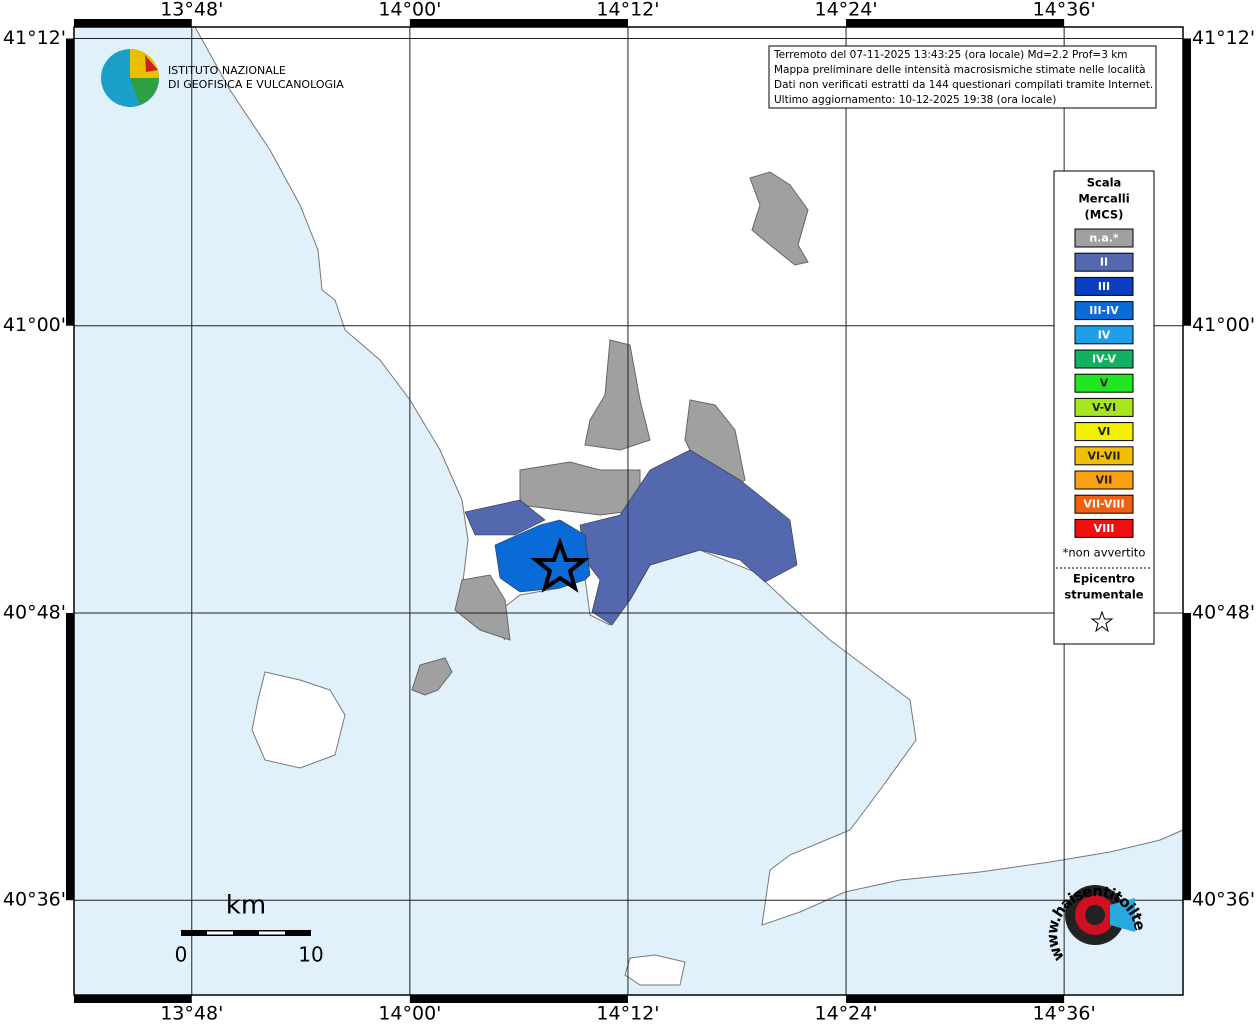  I want to click on legend-title: (MCS), so click(1104, 215).